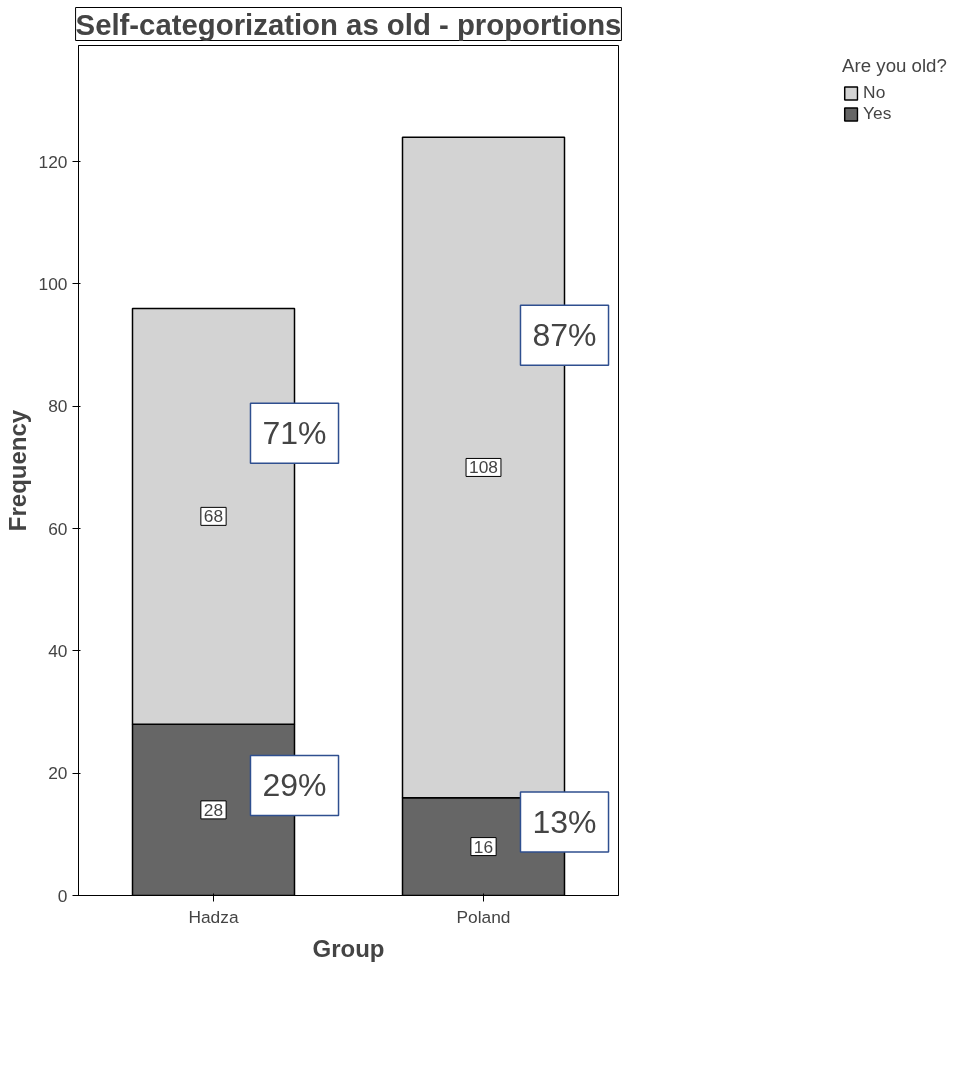 The width and height of the screenshot is (969, 1066). I want to click on x-axis-title: Group, so click(348, 948).